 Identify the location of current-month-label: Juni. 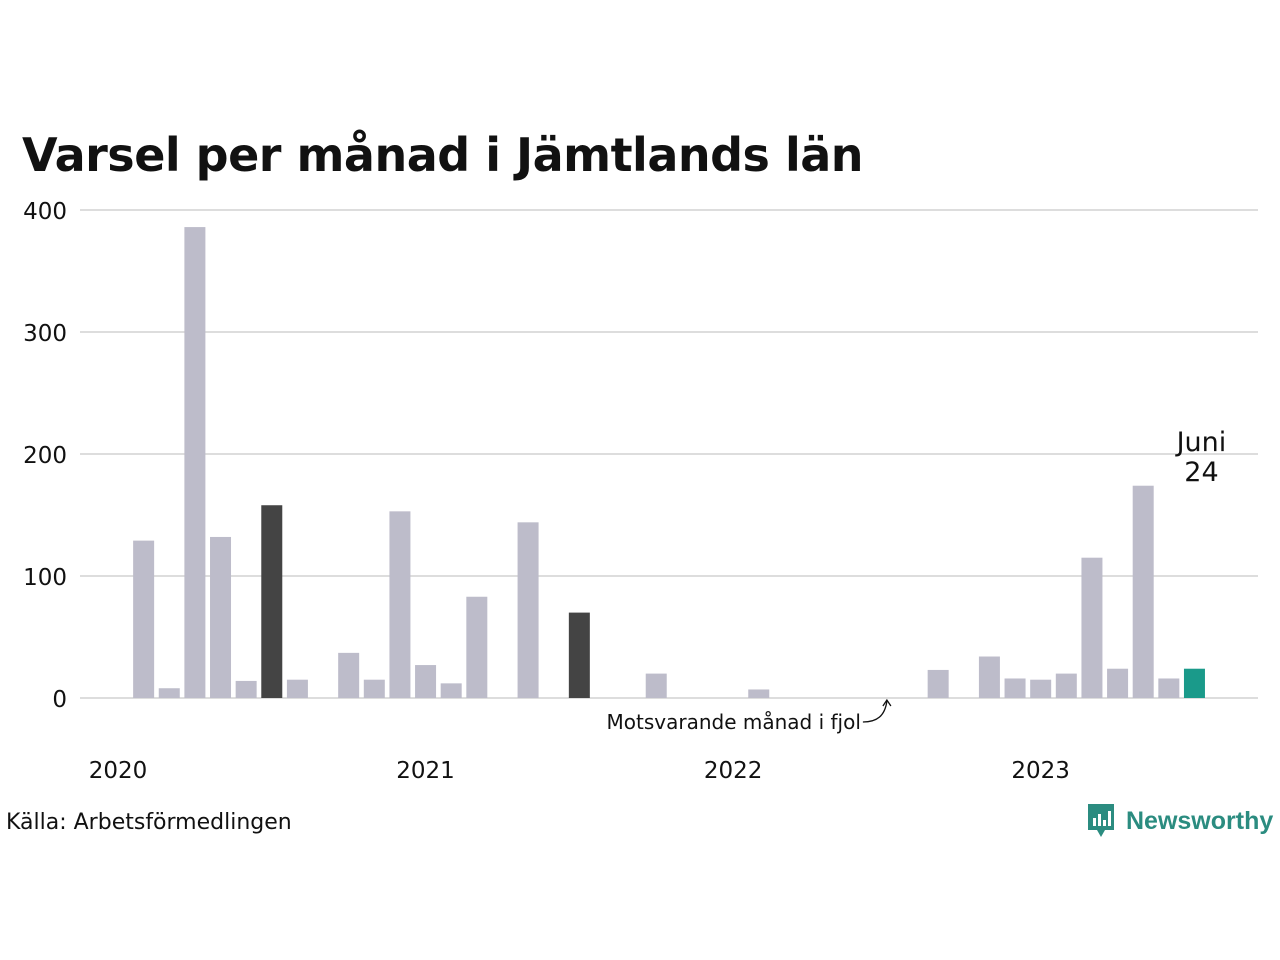
(1201, 442).